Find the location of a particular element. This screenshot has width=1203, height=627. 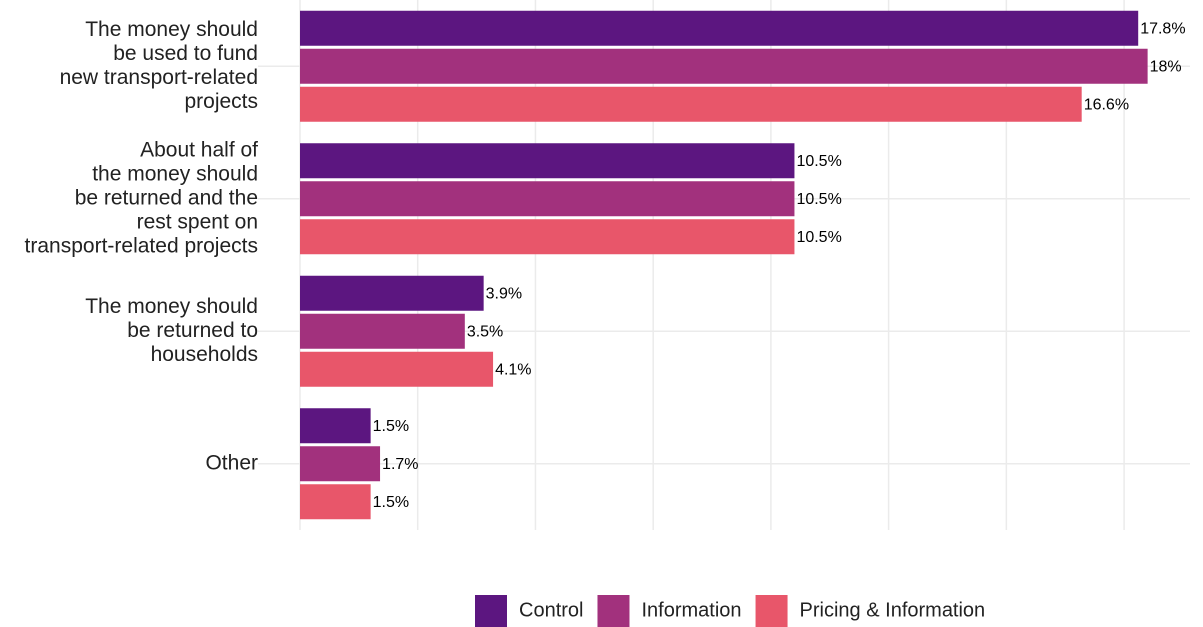

legend-label: Control is located at coordinates (551, 610).